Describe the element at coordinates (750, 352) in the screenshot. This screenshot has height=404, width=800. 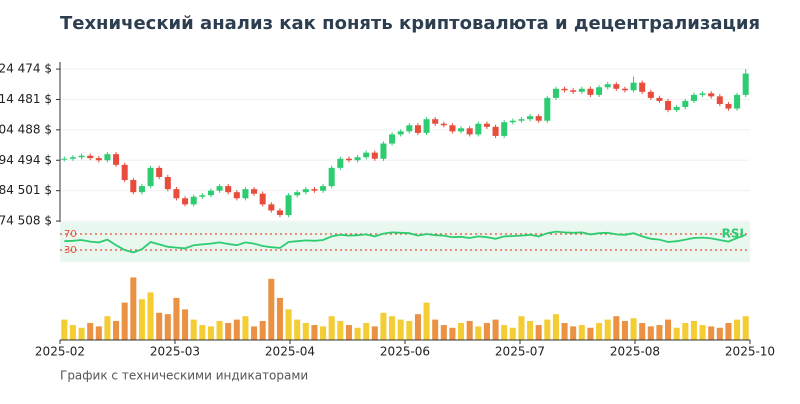
I see `x-tick-label: 2025-10` at that location.